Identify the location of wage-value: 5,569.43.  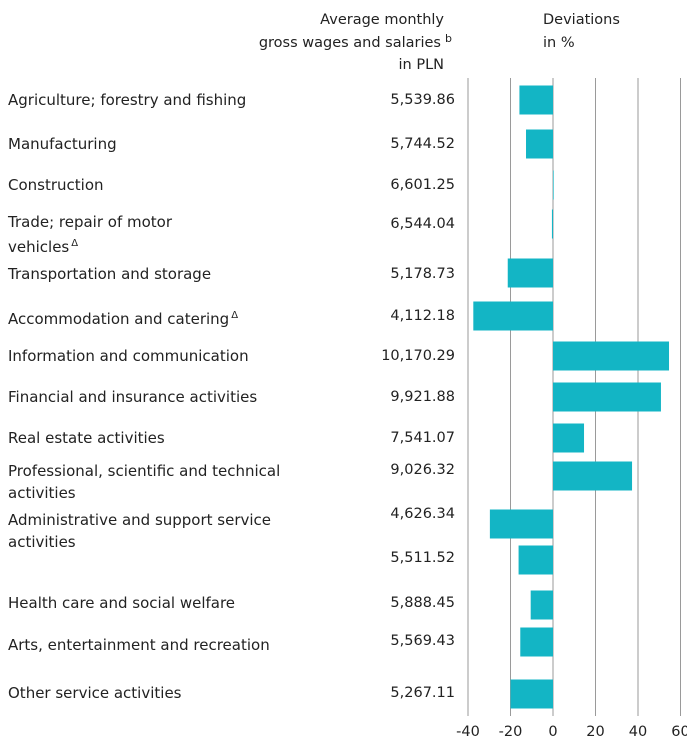
(422, 641).